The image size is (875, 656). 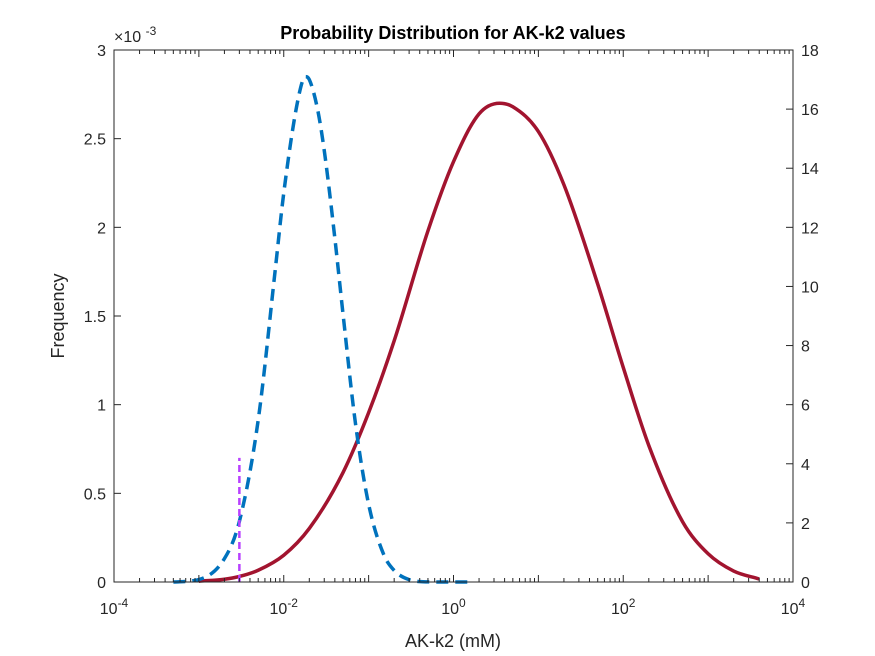 I want to click on x-axis-label: AK-k2 (mM), so click(x=453, y=641).